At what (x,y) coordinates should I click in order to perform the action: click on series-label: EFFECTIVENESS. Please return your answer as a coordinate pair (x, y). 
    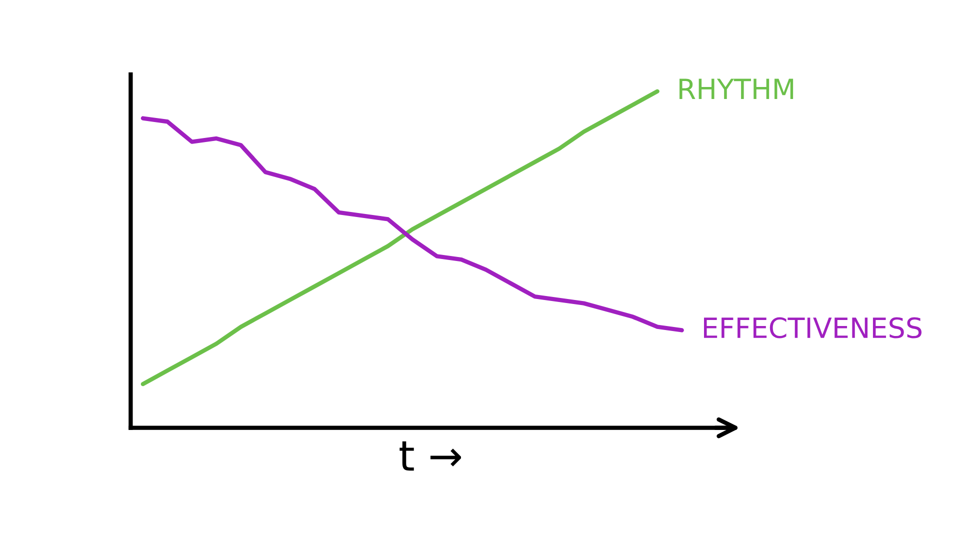
    Looking at the image, I should click on (813, 327).